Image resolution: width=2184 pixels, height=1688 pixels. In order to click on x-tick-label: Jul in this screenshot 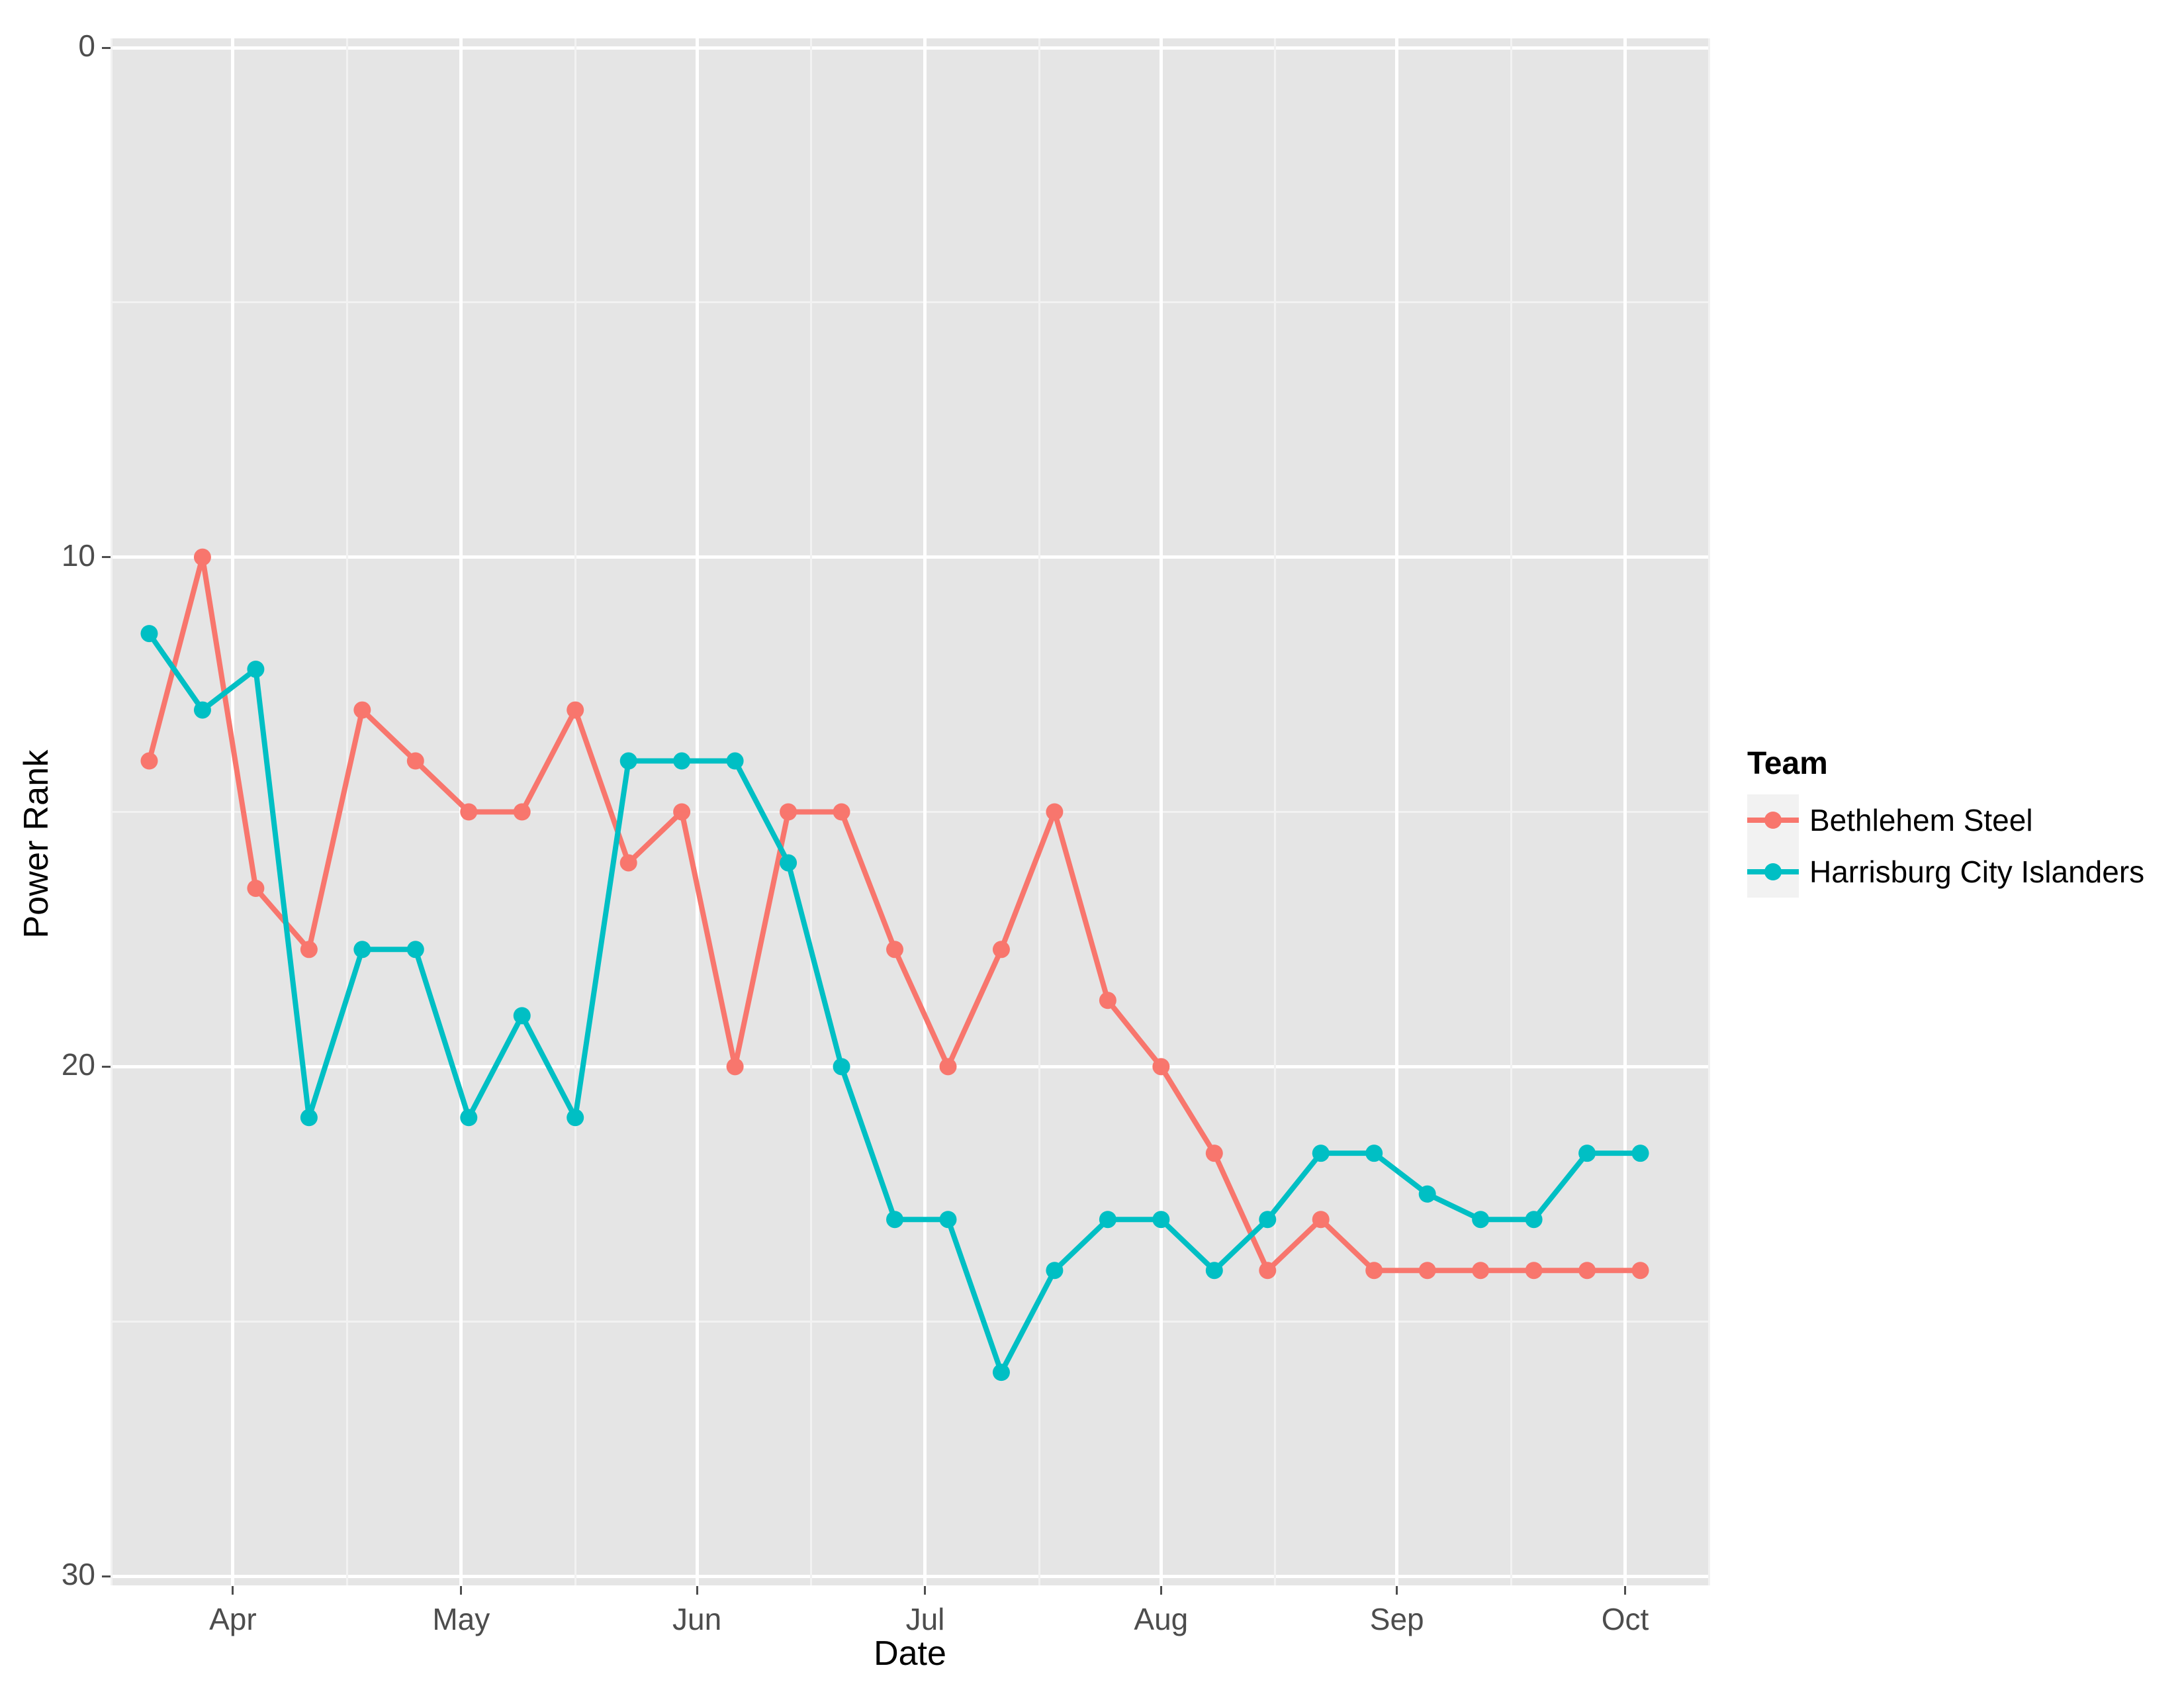, I will do `click(925, 1619)`.